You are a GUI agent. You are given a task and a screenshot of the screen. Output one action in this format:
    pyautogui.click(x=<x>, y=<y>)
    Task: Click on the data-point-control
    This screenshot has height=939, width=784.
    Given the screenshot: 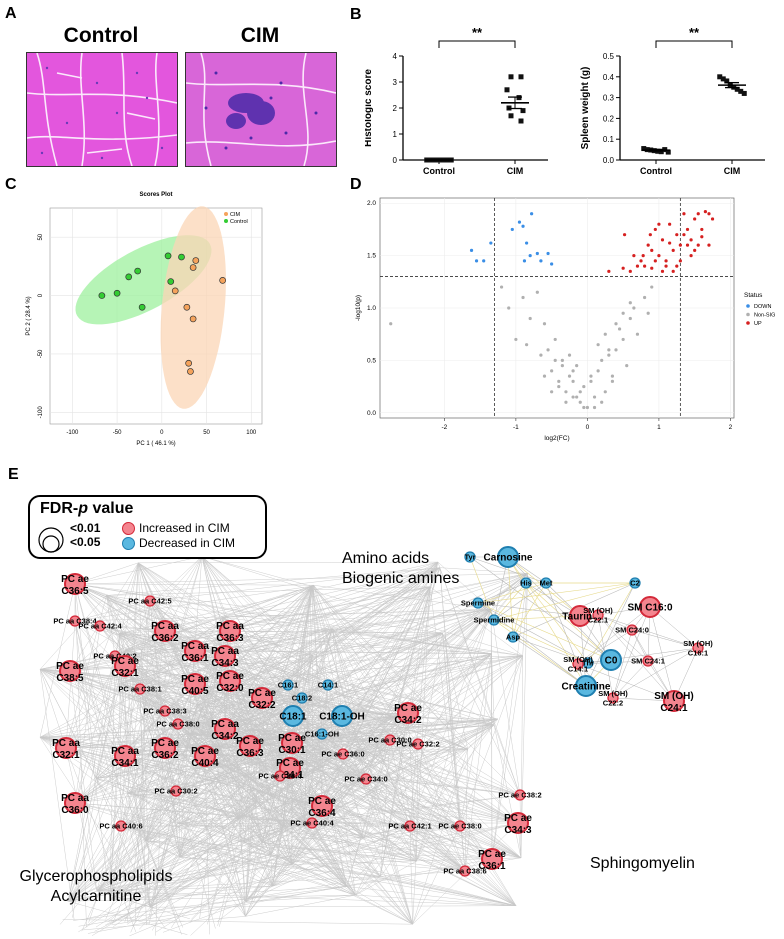 What is the action you would take?
    pyautogui.click(x=138, y=271)
    